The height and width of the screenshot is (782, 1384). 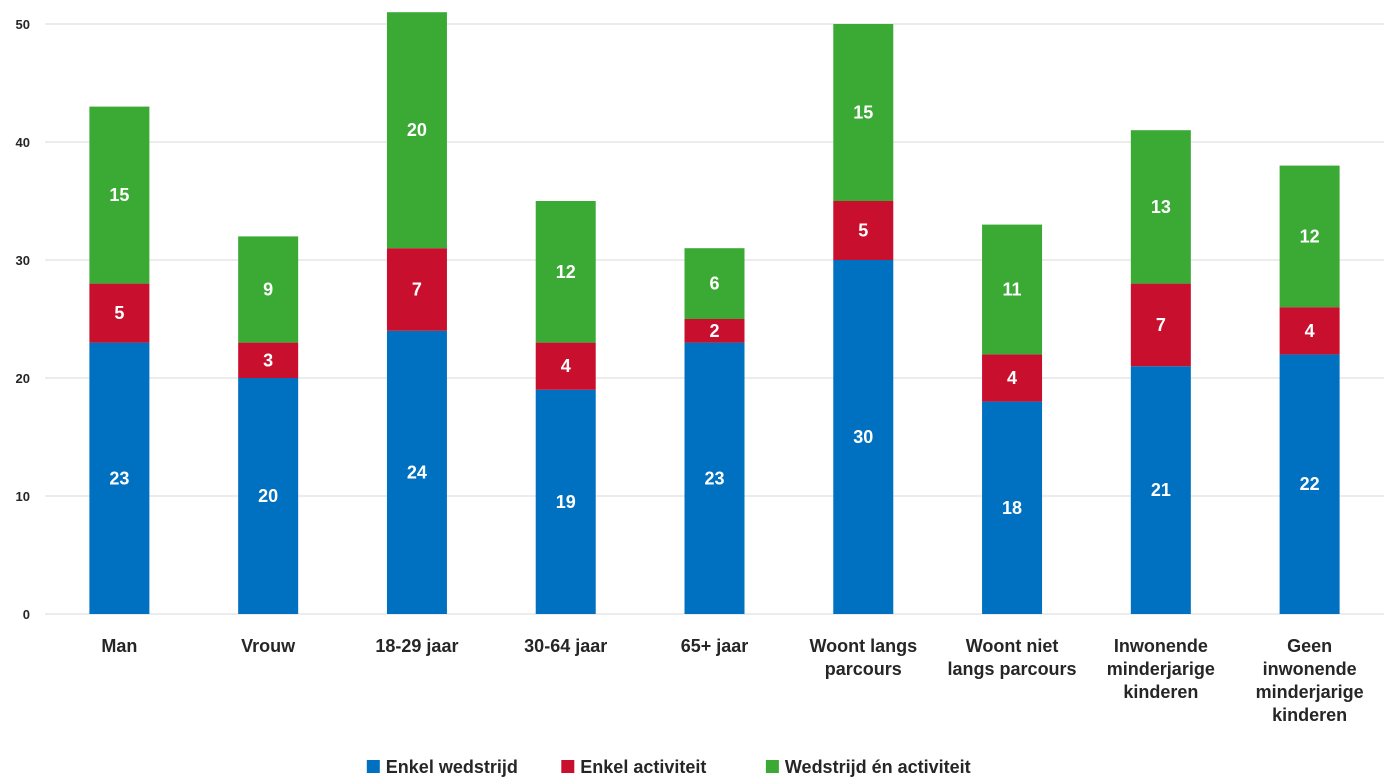 I want to click on category-label: 65+ jaar, so click(x=715, y=646).